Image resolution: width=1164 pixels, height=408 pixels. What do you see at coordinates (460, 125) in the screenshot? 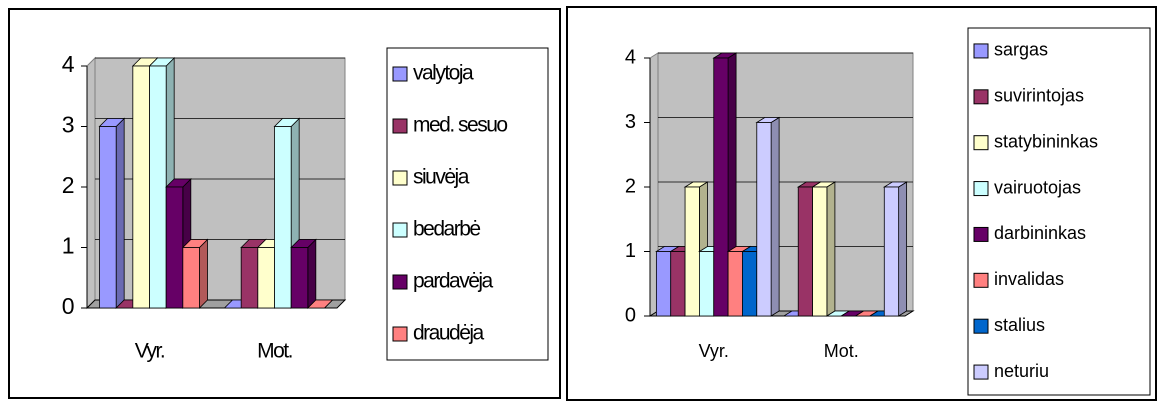
I see `legend-label: med. sesuo` at bounding box center [460, 125].